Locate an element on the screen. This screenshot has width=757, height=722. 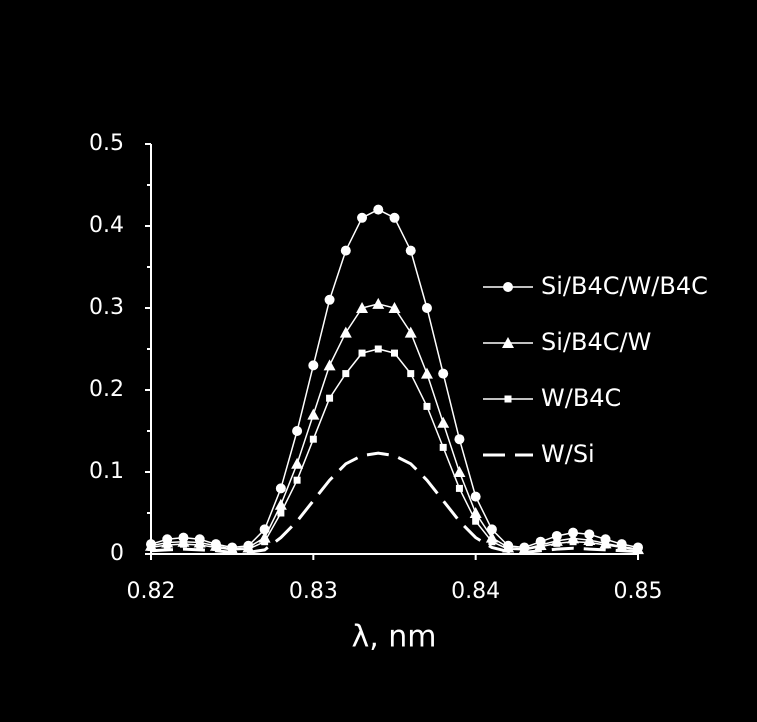
x-tick-label: 0.85 is located at coordinates (638, 591).